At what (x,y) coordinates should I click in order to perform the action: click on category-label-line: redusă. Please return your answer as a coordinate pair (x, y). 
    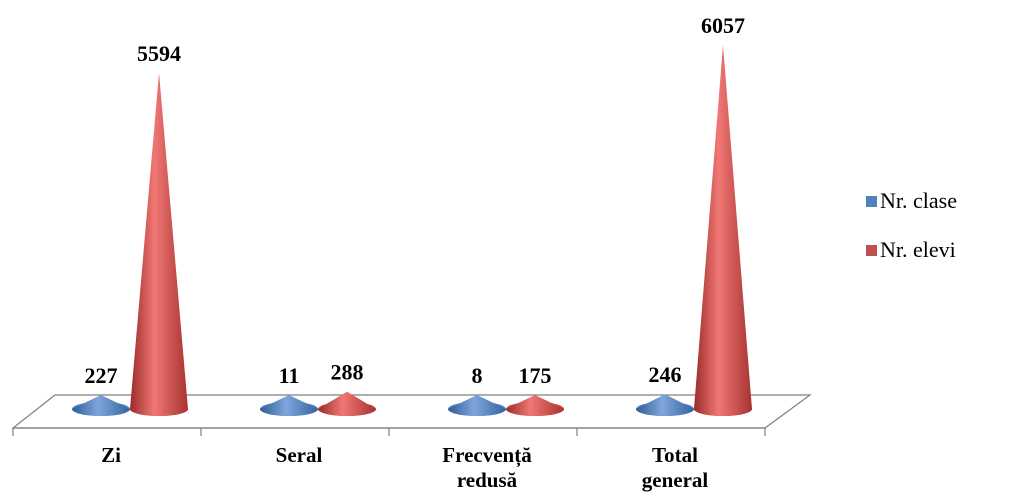
    Looking at the image, I should click on (487, 480).